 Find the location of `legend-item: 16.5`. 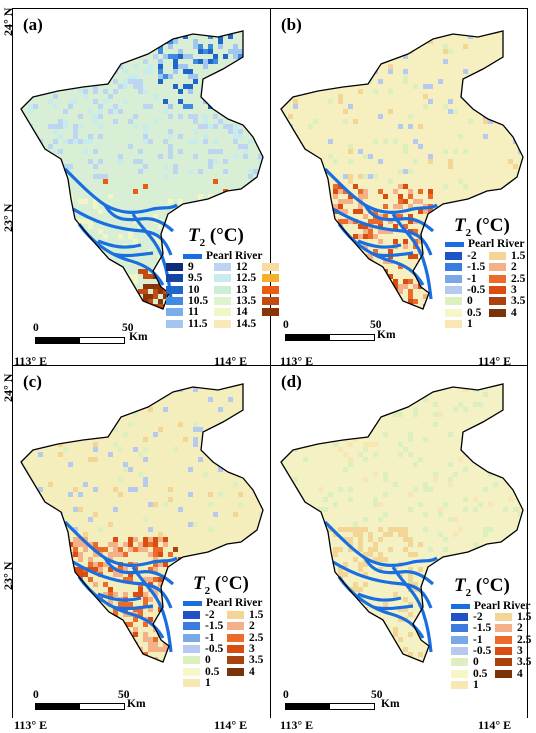

legend-item: 16.5 is located at coordinates (271, 301).